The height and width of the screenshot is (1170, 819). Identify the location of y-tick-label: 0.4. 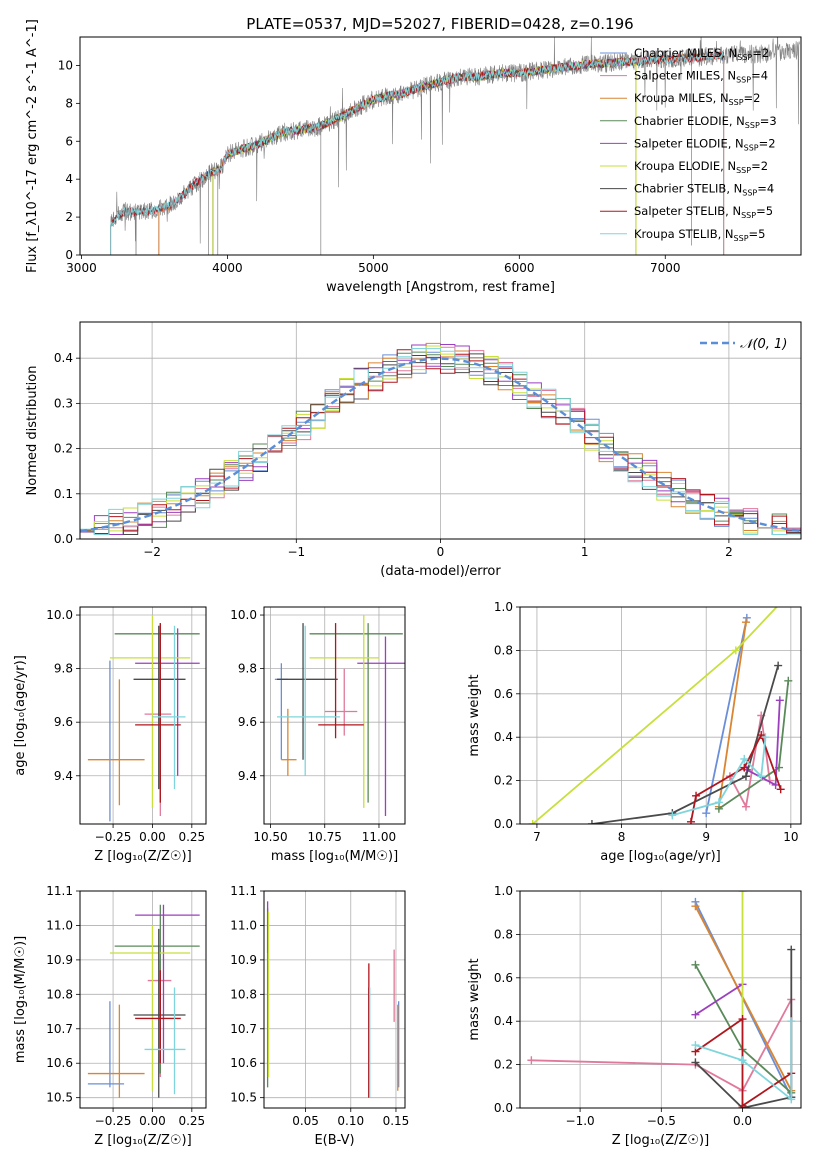
(503, 737).